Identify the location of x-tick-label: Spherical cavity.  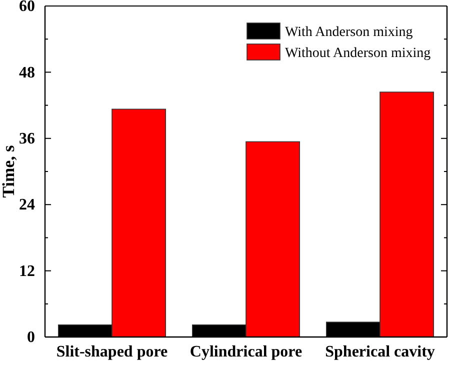
(380, 351).